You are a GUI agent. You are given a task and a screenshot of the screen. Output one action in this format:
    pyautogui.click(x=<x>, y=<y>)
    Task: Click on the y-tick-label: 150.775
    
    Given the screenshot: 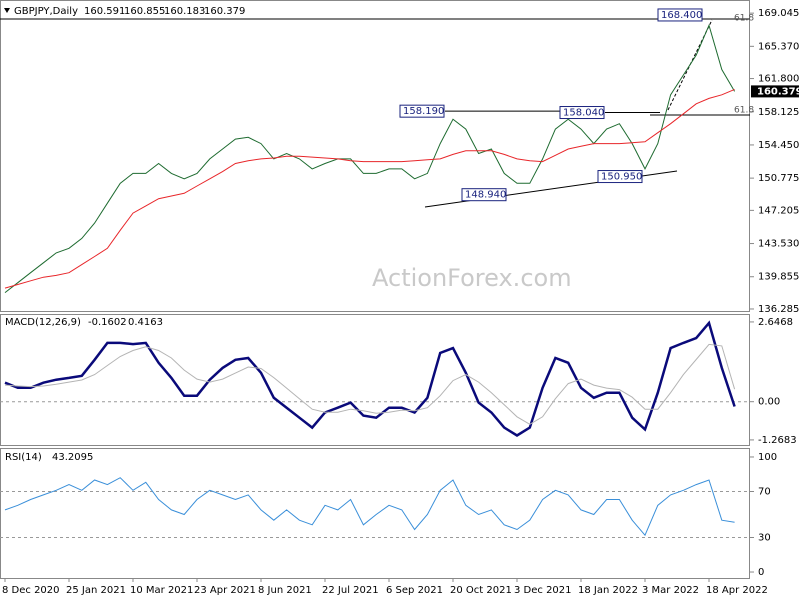 What is the action you would take?
    pyautogui.click(x=778, y=178)
    